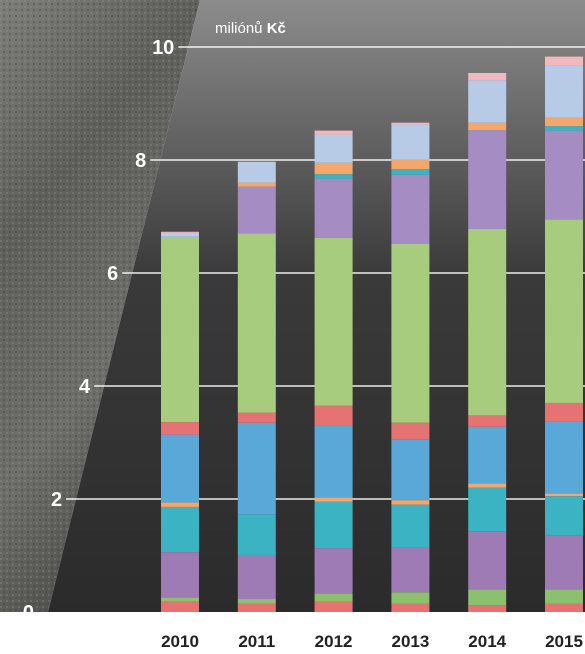 Image resolution: width=585 pixels, height=654 pixels. I want to click on unit-label-currency: Kč, so click(276, 28).